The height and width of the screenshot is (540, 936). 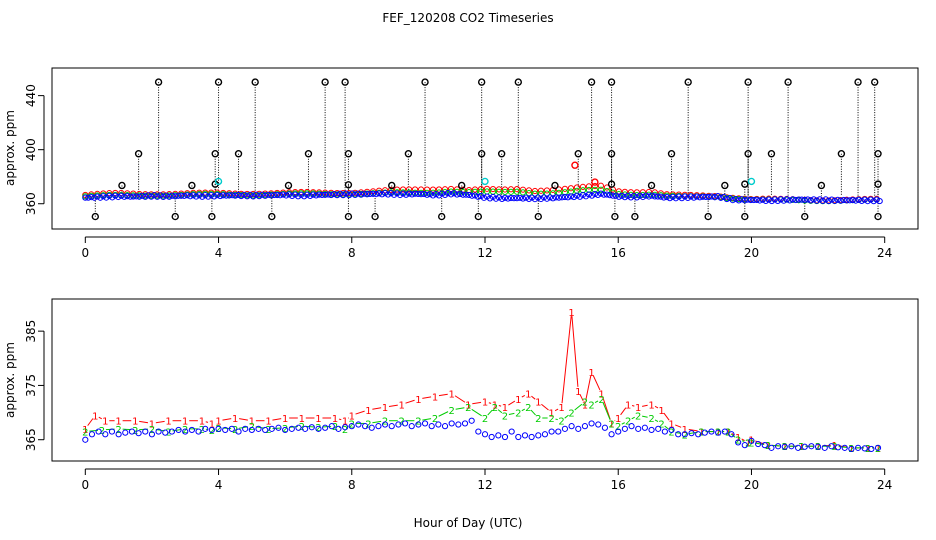 What do you see at coordinates (484, 485) in the screenshot?
I see `bottom-x-tick-label: 12` at bounding box center [484, 485].